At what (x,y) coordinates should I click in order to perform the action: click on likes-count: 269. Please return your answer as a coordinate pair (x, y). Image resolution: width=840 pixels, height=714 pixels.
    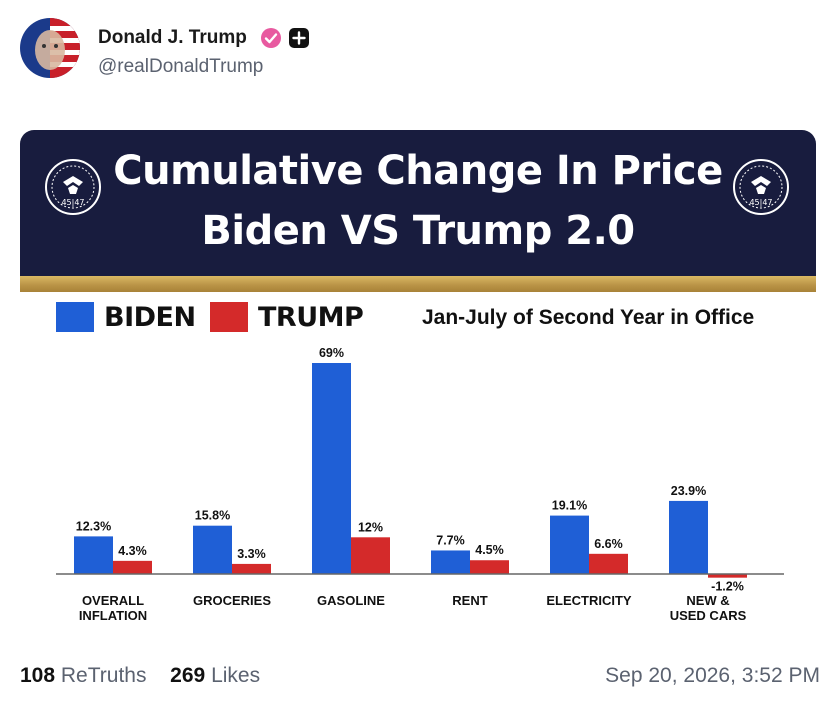
    Looking at the image, I should click on (188, 675).